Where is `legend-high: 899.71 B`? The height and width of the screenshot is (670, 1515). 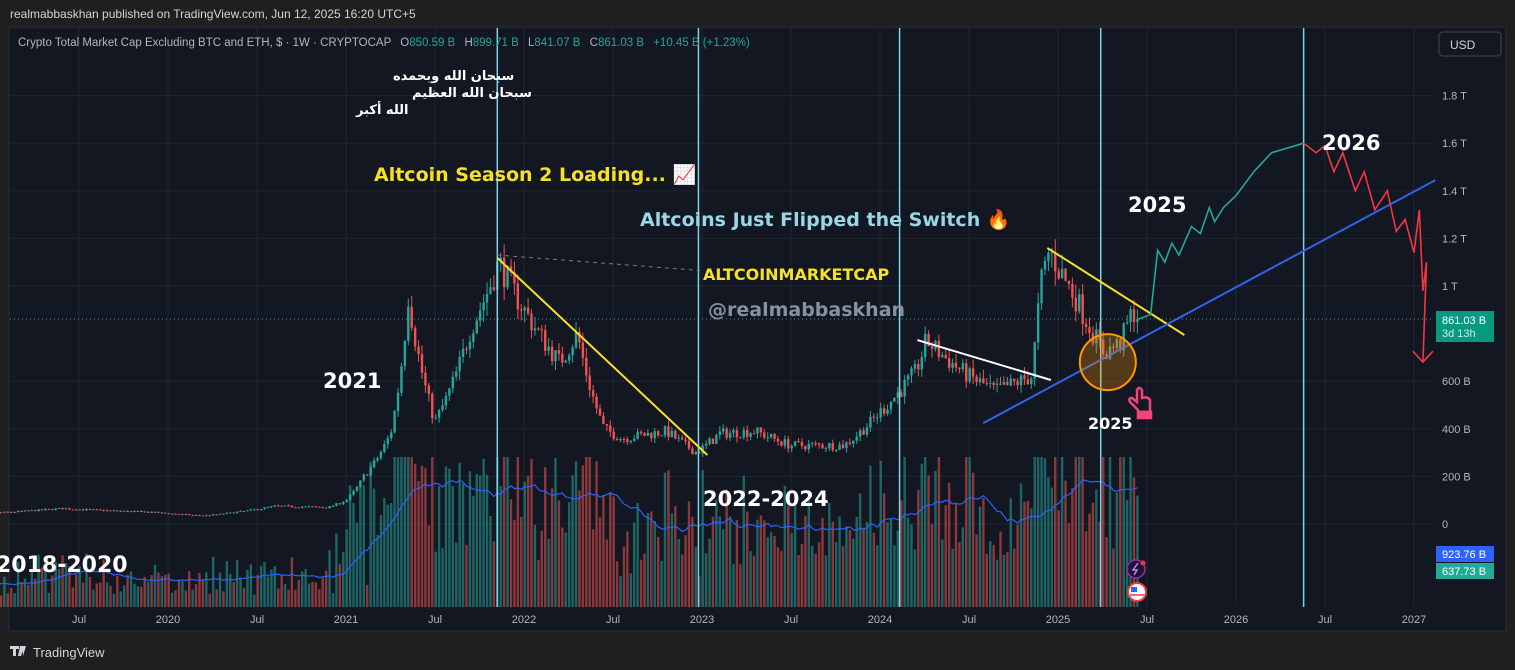
legend-high: 899.71 B is located at coordinates (496, 43).